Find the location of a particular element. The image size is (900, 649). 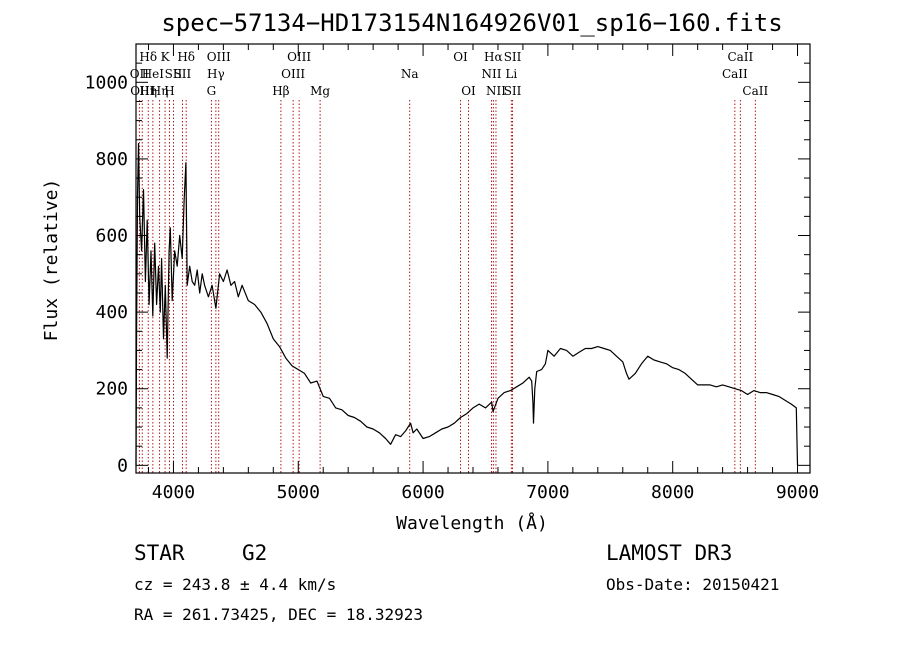

y-tick-label: 600 is located at coordinates (111, 236).